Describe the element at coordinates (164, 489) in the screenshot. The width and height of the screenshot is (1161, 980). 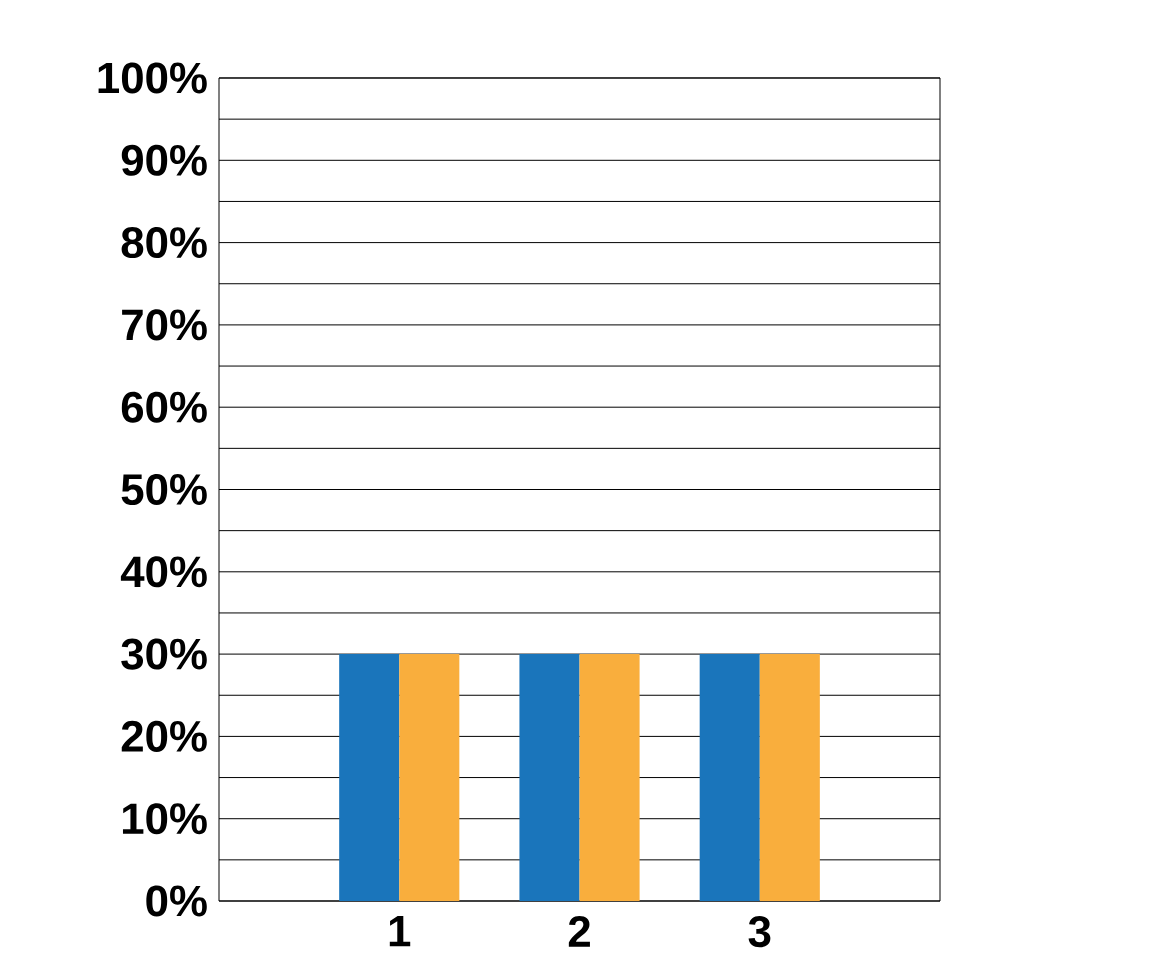
I see `y-tick-label: 50%` at that location.